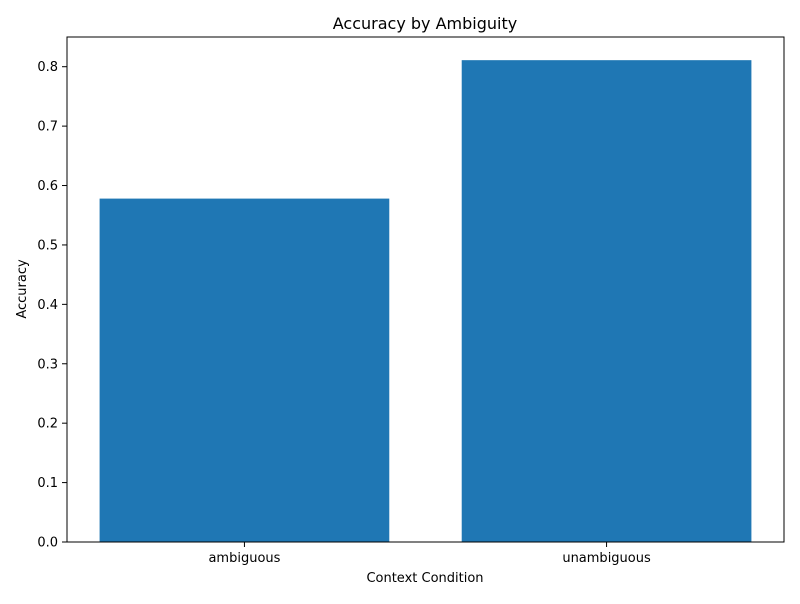 This screenshot has width=800, height=604. Describe the element at coordinates (606, 558) in the screenshot. I see `x-tick-label: unambiguous` at that location.